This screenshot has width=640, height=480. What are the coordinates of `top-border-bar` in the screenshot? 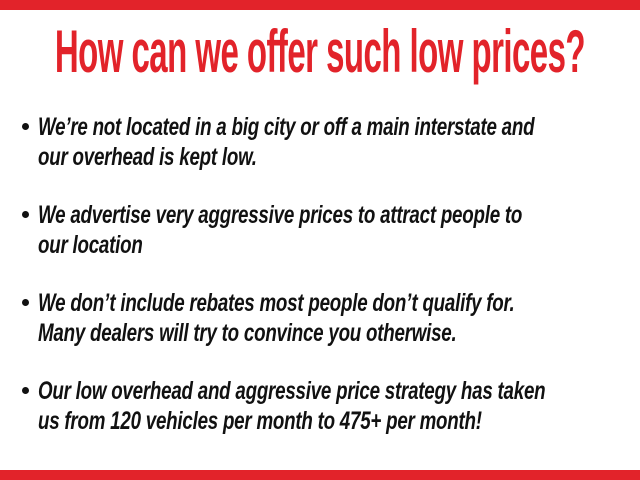 It's located at (320, 5).